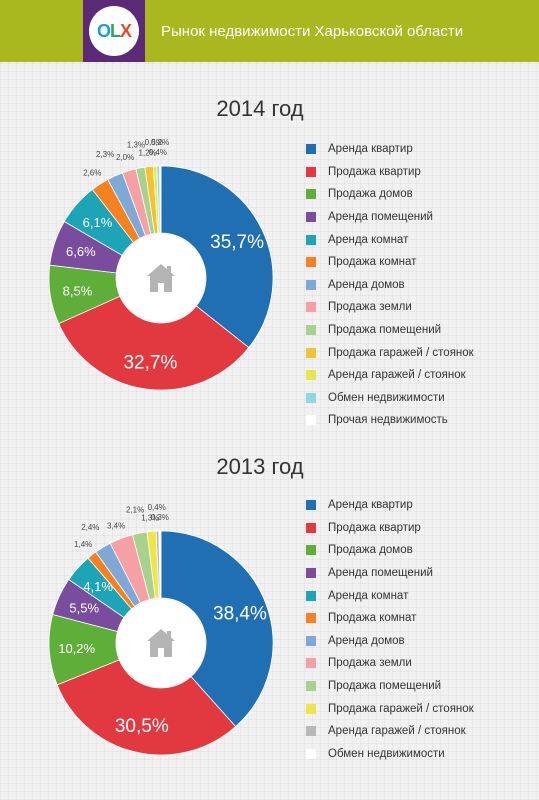 This screenshot has height=800, width=539. What do you see at coordinates (78, 290) in the screenshot?
I see `data-label-0-2: 8,5%` at bounding box center [78, 290].